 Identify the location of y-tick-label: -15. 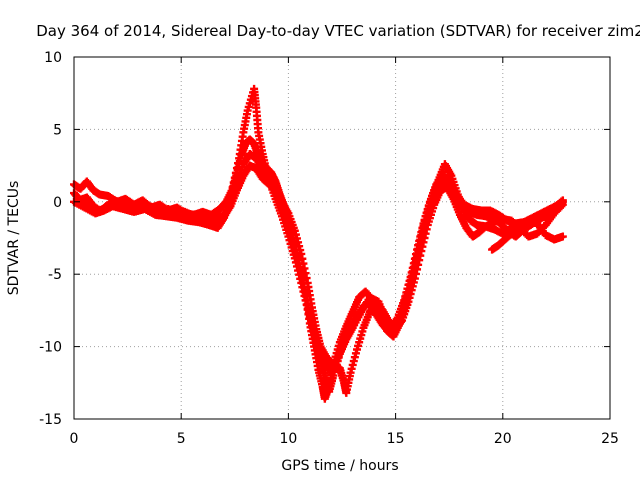
(50, 420).